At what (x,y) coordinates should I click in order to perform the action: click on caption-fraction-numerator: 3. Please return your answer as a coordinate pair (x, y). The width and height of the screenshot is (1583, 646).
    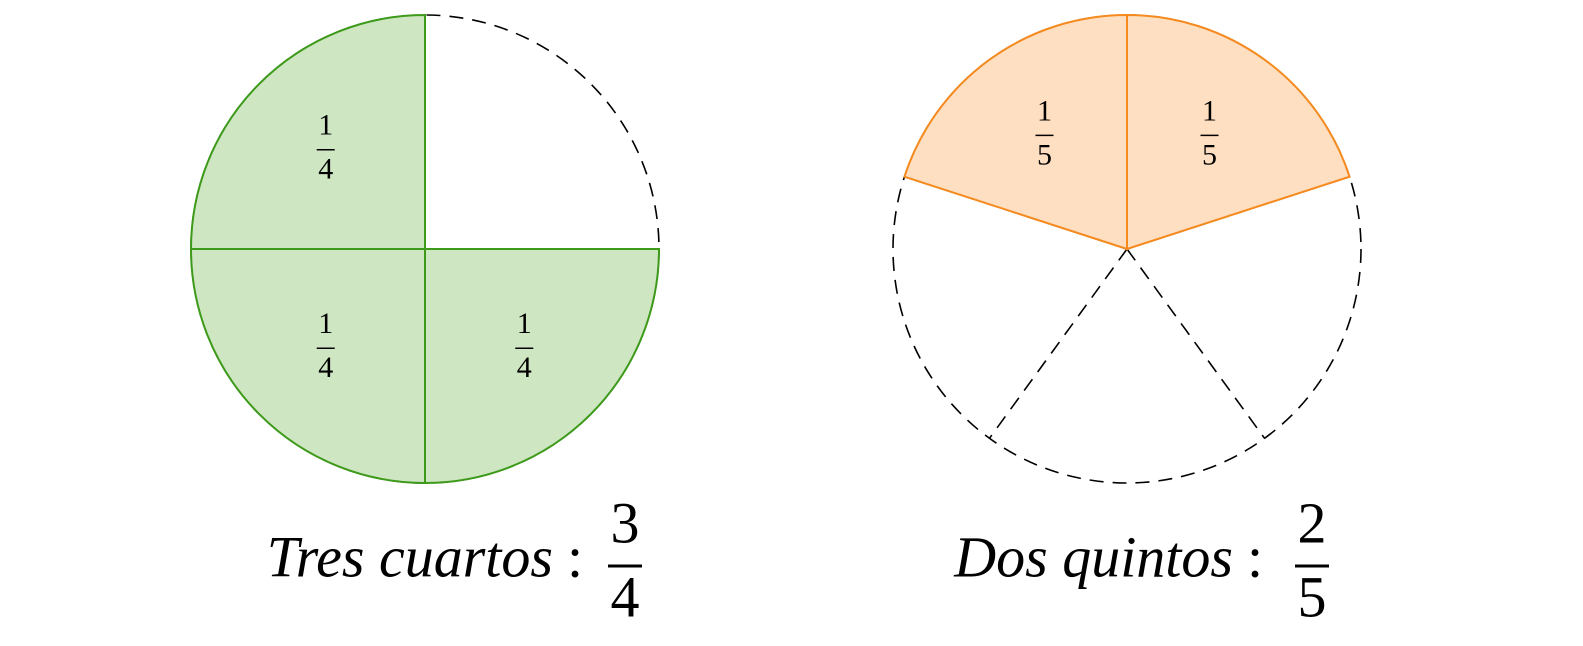
    Looking at the image, I should click on (625, 522).